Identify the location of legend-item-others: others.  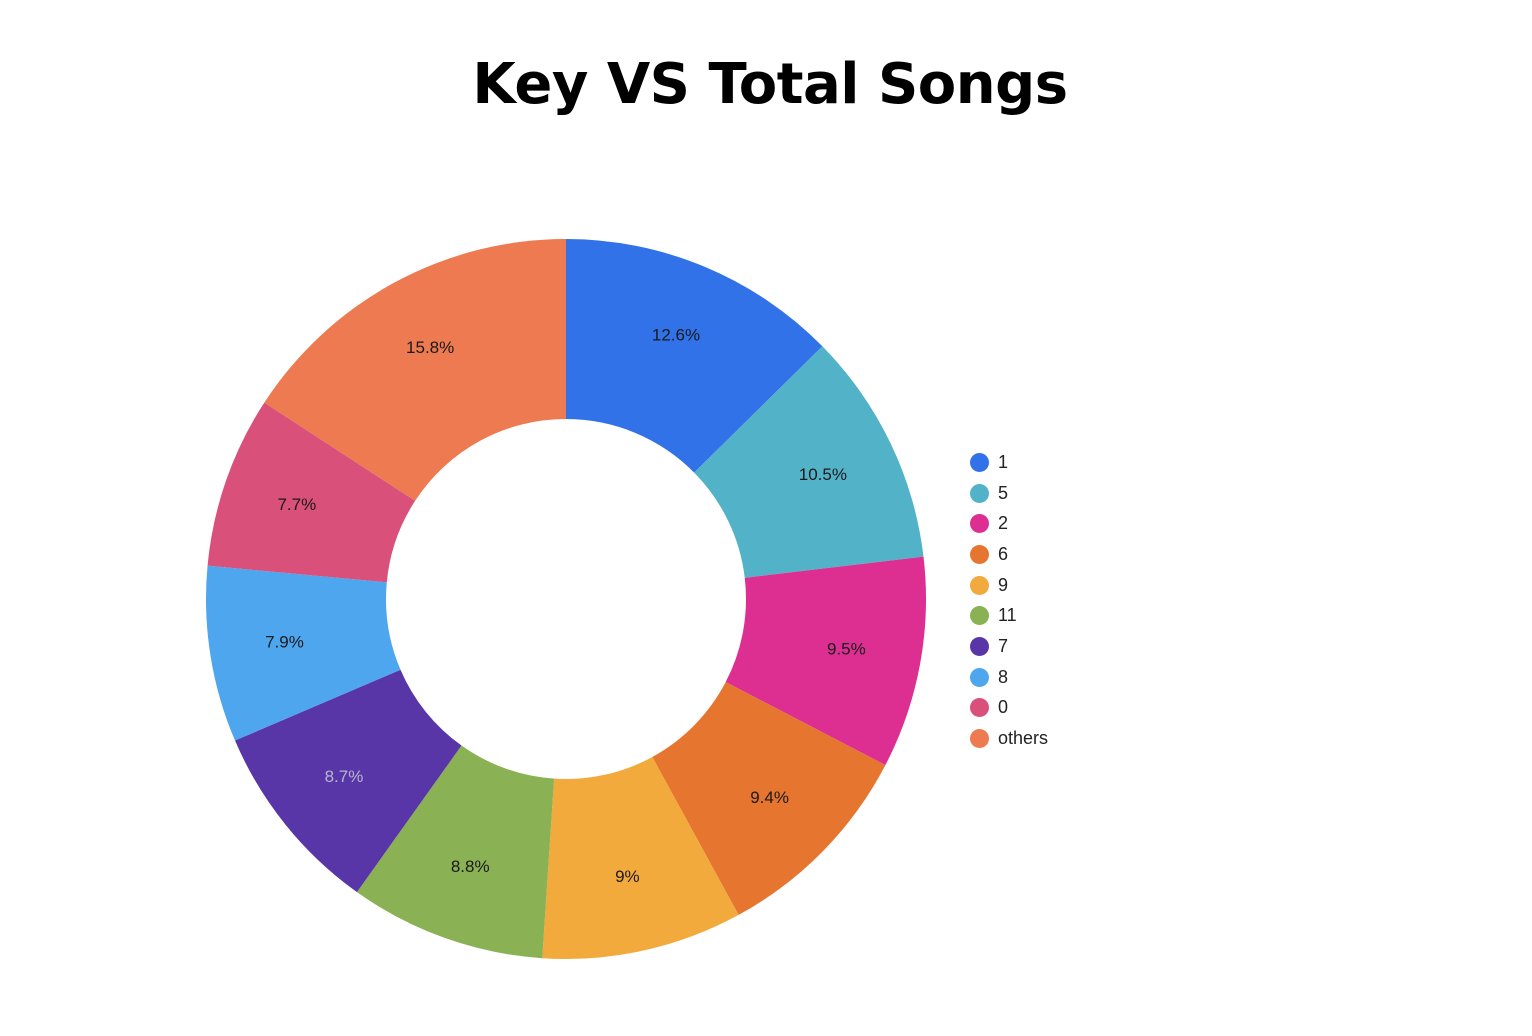
(1009, 738).